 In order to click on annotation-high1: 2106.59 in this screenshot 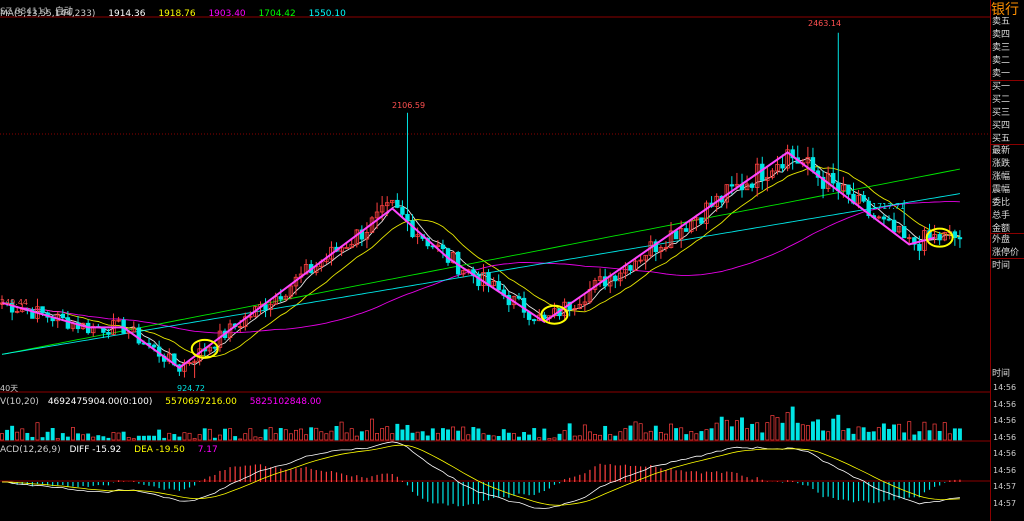, I will do `click(409, 105)`.